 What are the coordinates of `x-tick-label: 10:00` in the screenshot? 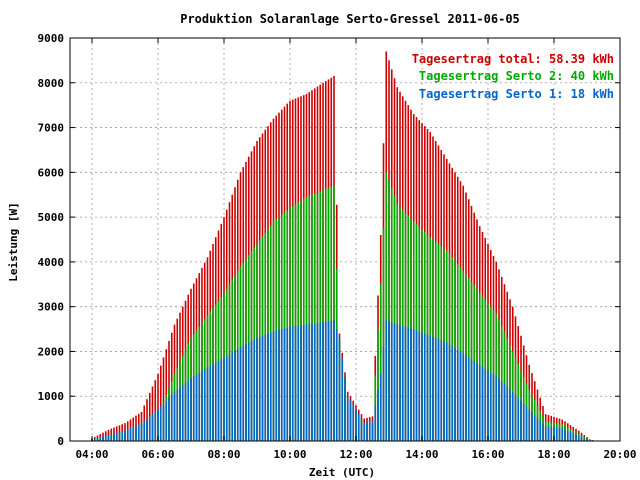 It's located at (289, 454).